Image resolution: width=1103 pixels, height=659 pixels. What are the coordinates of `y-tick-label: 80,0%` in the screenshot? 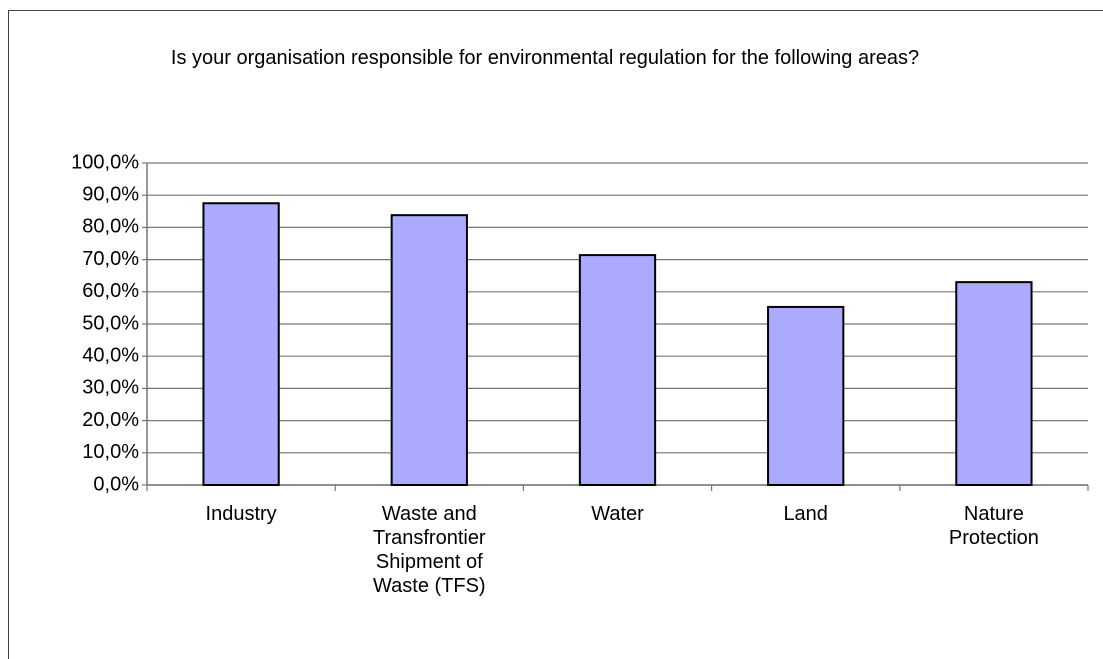 It's located at (110, 227).